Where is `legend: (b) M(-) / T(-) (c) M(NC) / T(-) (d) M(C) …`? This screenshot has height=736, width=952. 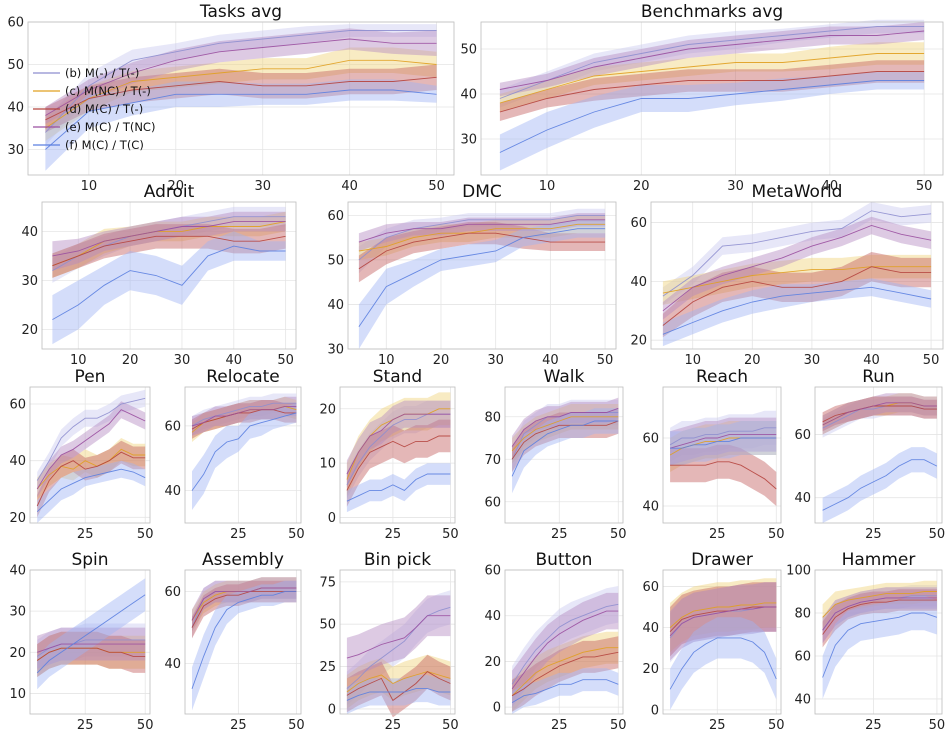
legend: (b) M(-) / T(-) (c) M(NC) / T(-) (d) M(C) … is located at coordinates (94, 109).